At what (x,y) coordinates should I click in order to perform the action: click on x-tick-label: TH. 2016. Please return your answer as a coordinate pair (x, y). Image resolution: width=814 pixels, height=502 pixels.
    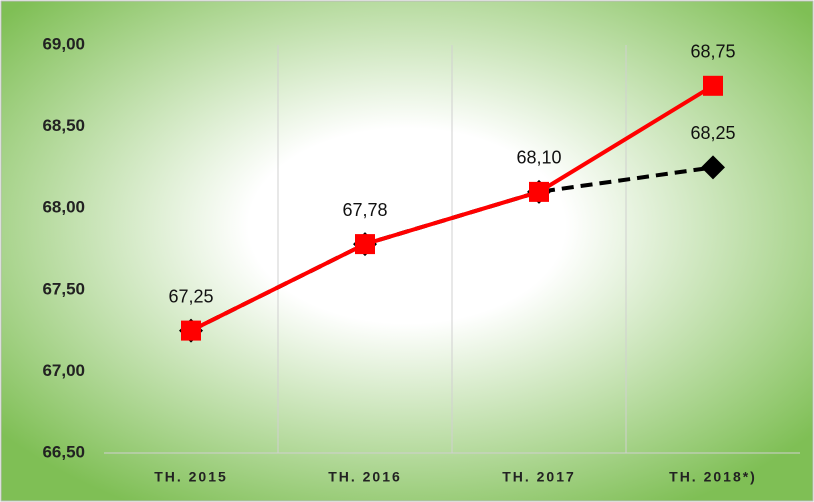
    Looking at the image, I should click on (365, 477).